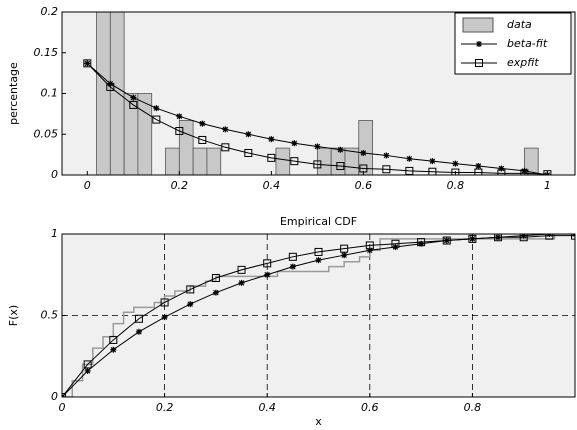 Image resolution: width=577 pixels, height=430 pixels. Describe the element at coordinates (13, 93) in the screenshot. I see `y-axis-label: percentage` at that location.